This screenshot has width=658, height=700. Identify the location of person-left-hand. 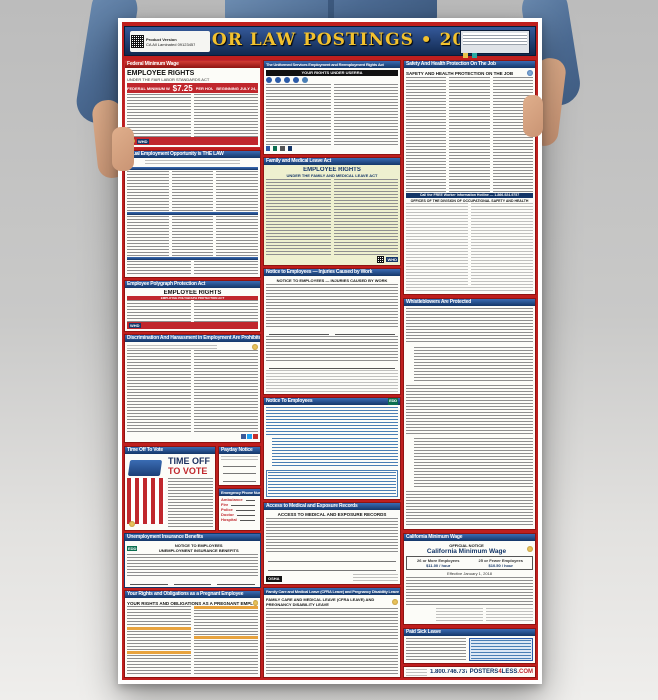
(123, 149).